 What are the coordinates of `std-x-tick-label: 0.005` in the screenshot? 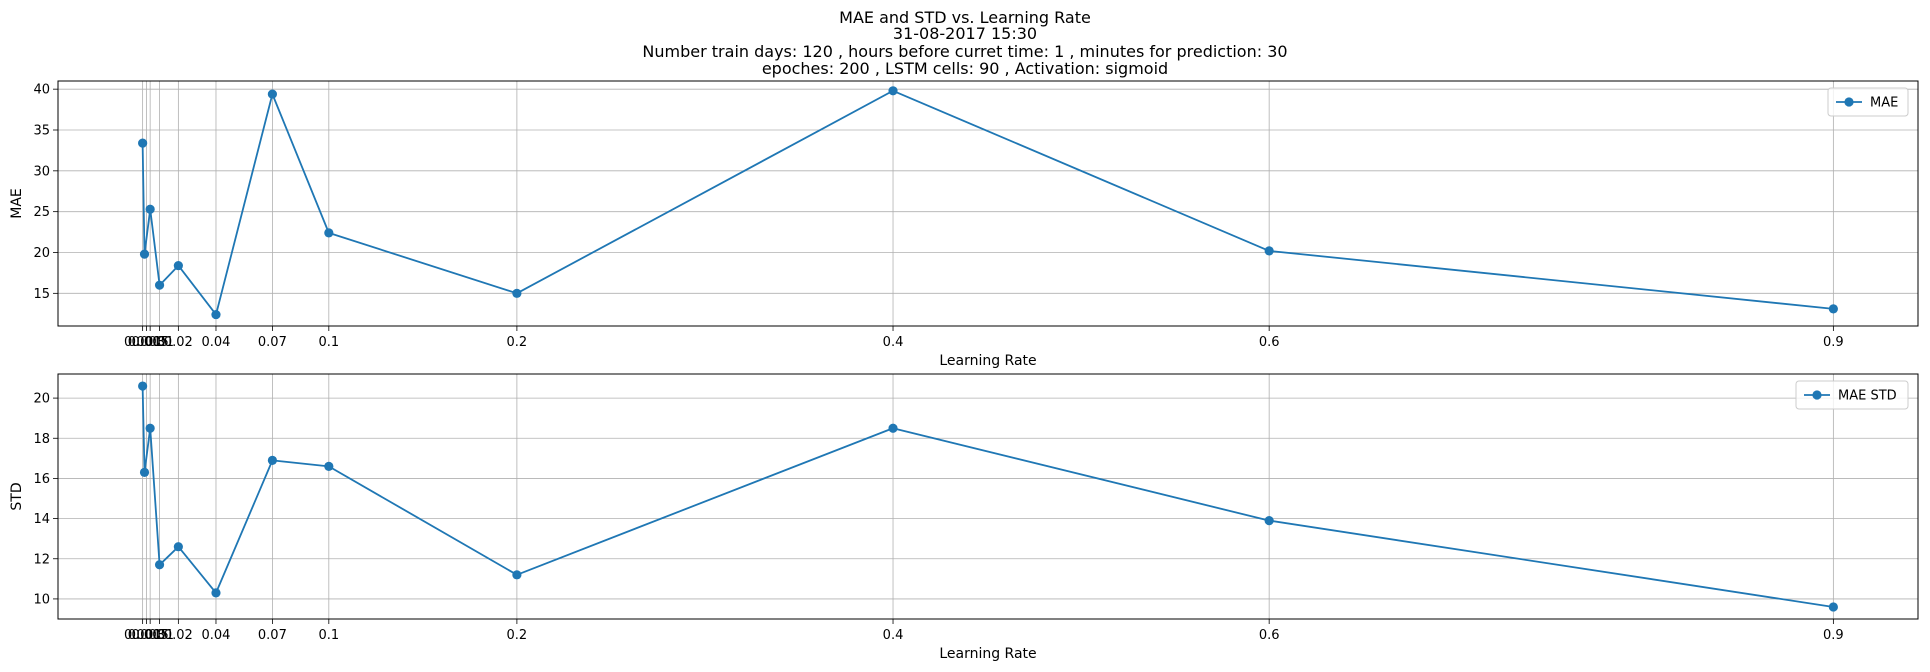 It's located at (150, 635).